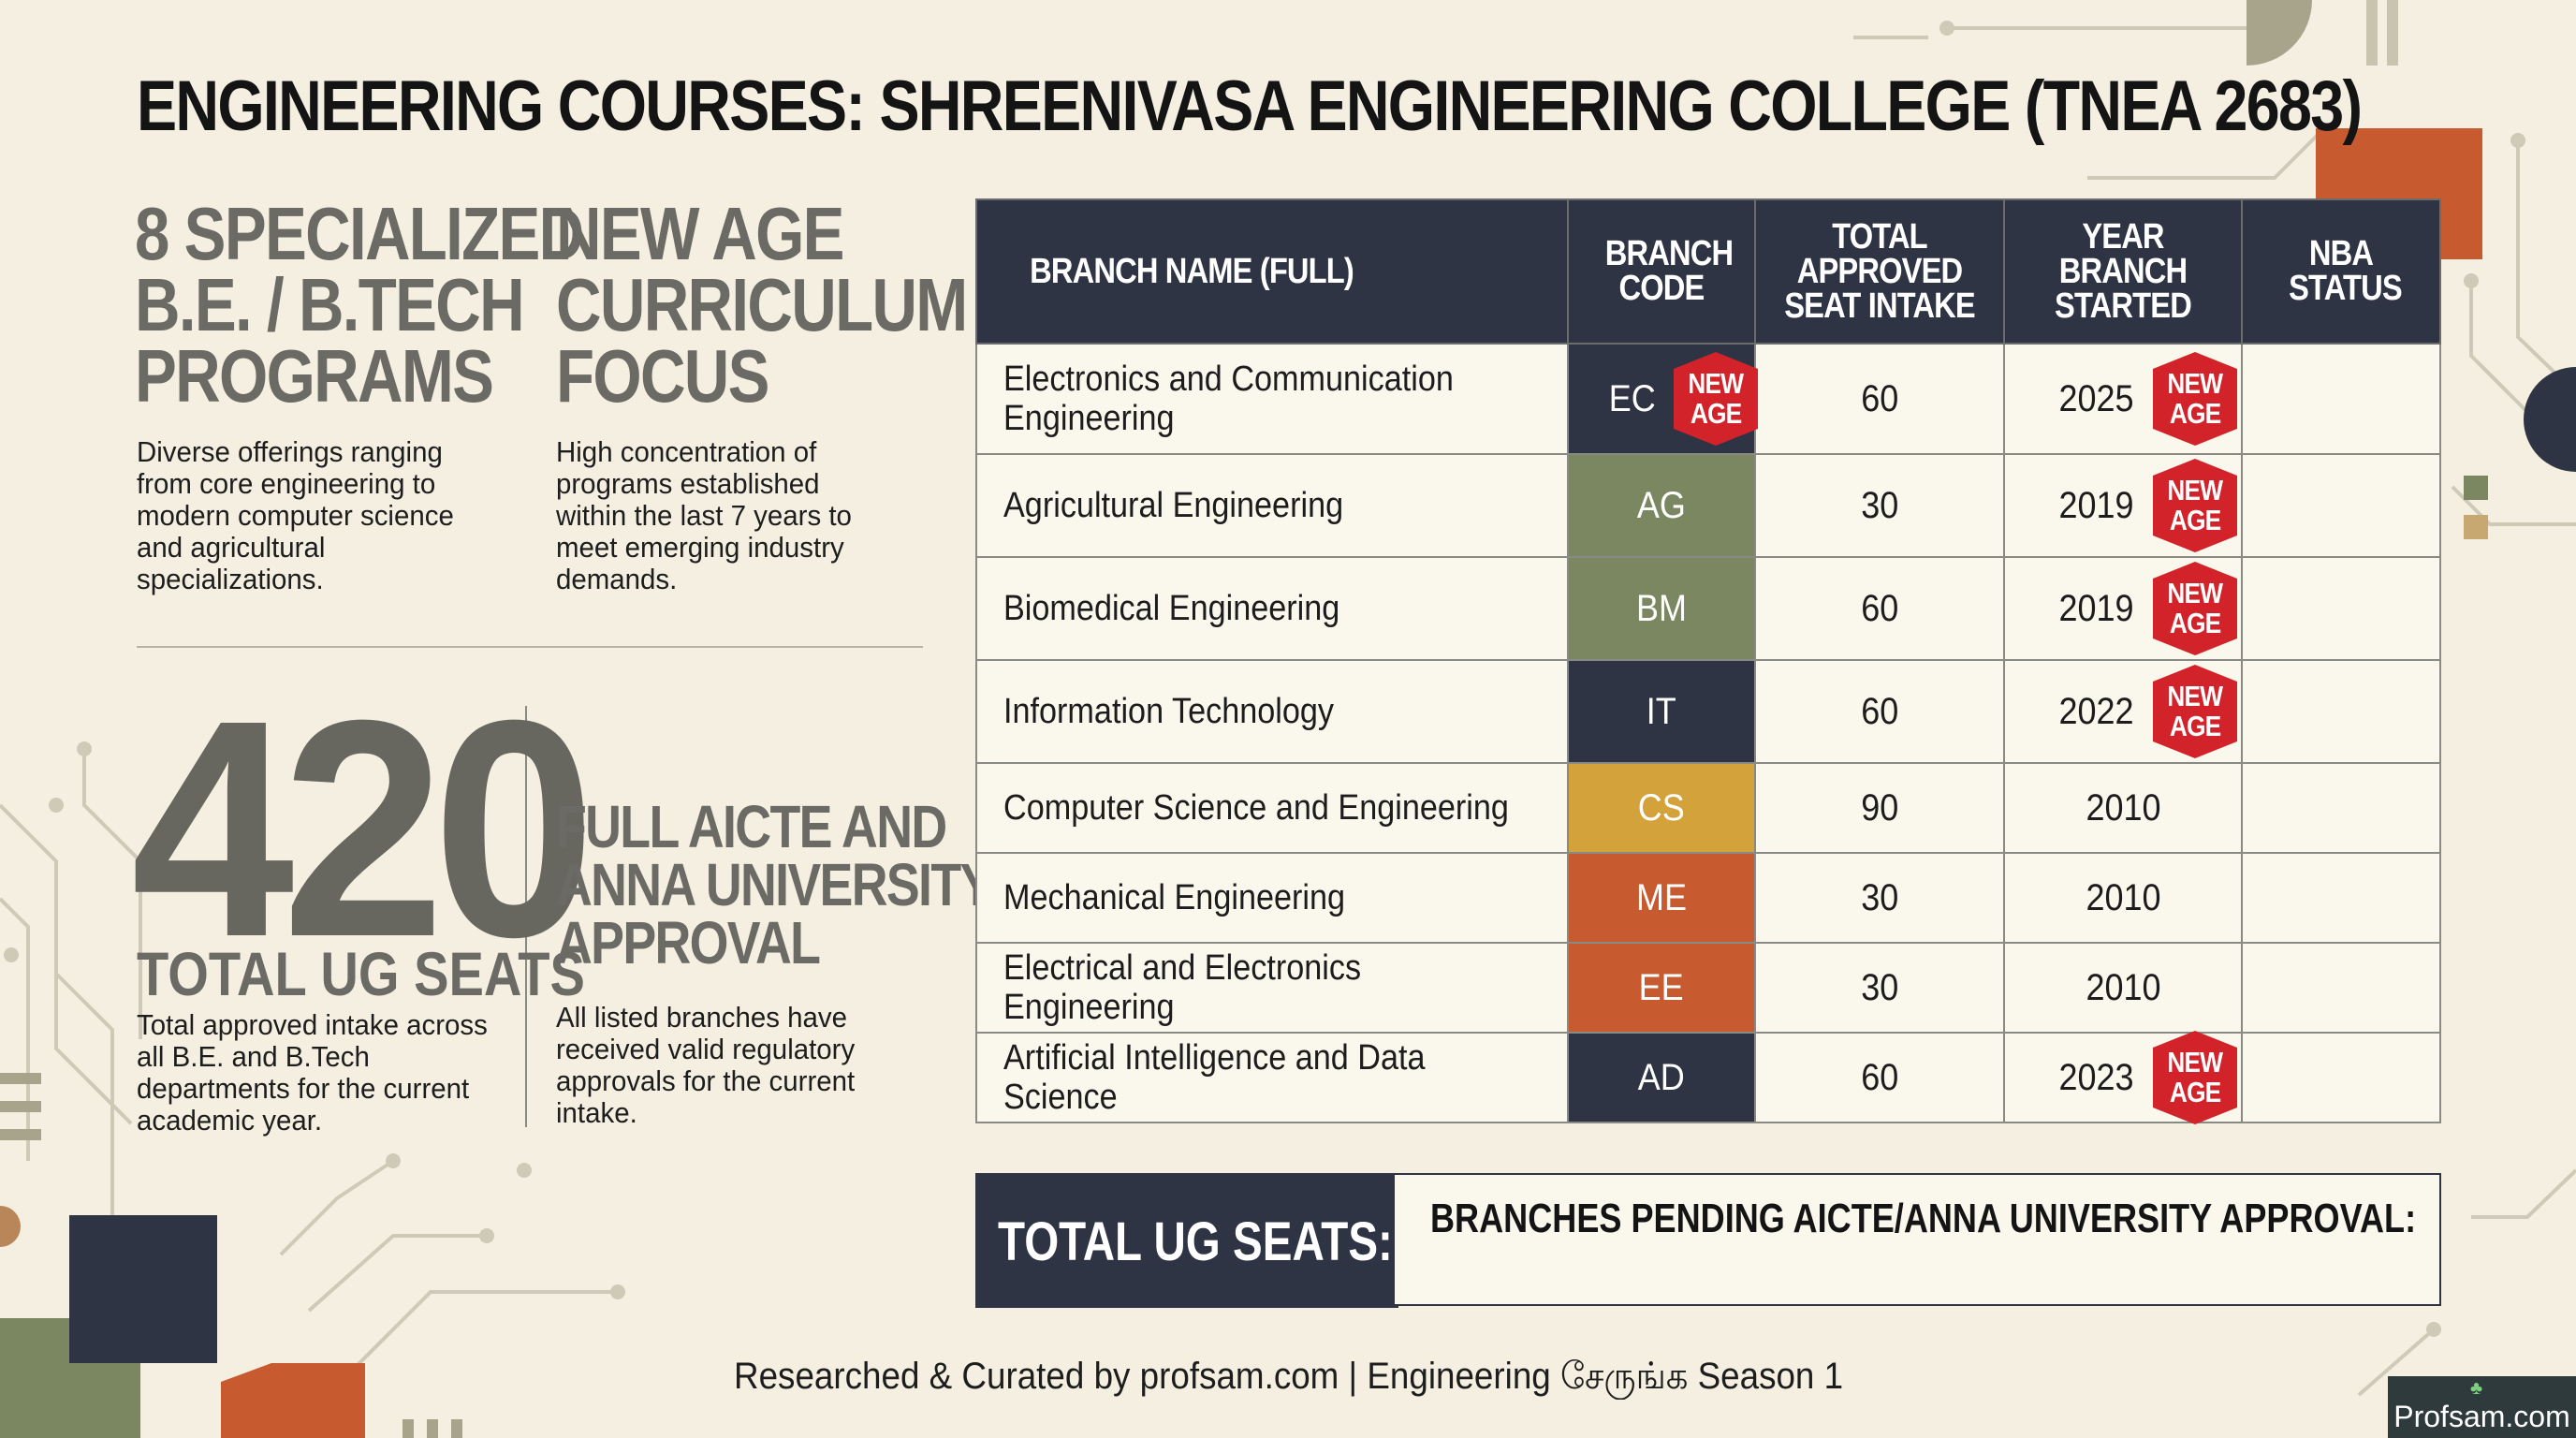 The height and width of the screenshot is (1438, 2576). I want to click on table-row: Agricultural Engineering AG 30 2019 NEW AGE, so click(1708, 505).